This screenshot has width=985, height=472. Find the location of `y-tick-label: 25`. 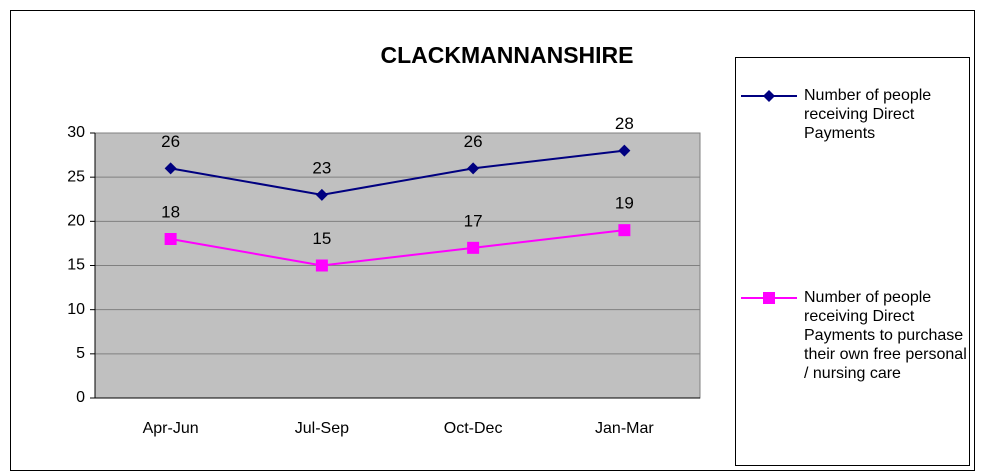

y-tick-label: 25 is located at coordinates (76, 176).